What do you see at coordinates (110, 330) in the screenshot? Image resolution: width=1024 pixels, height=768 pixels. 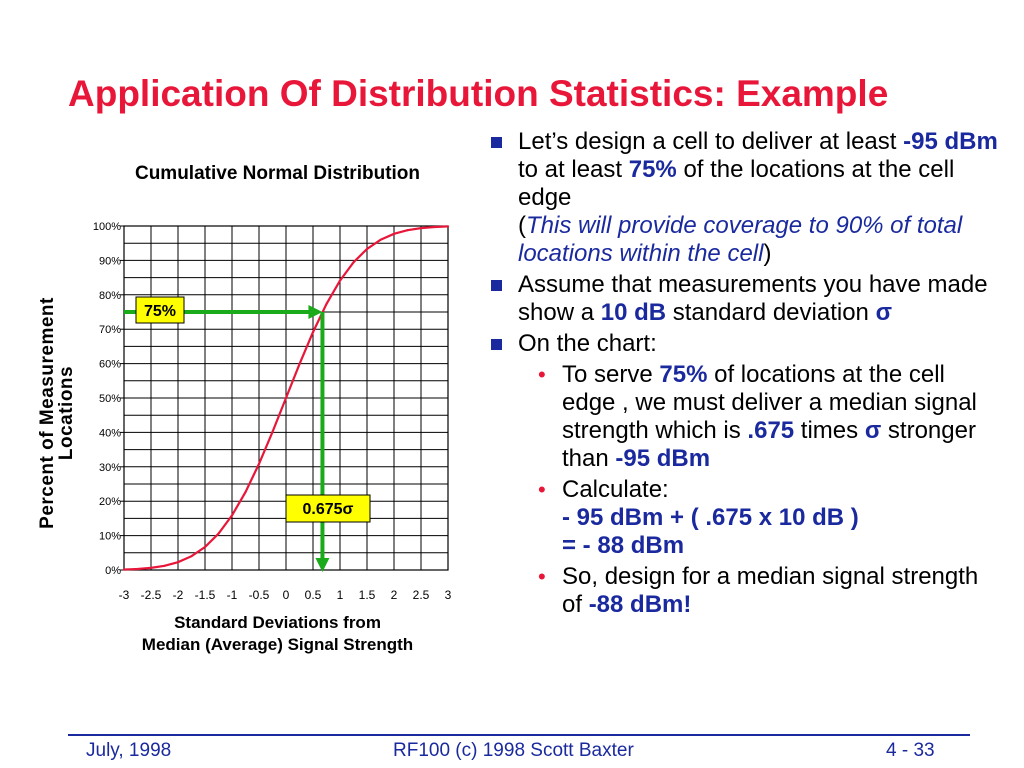 I see `y-tick-label: 70%` at bounding box center [110, 330].